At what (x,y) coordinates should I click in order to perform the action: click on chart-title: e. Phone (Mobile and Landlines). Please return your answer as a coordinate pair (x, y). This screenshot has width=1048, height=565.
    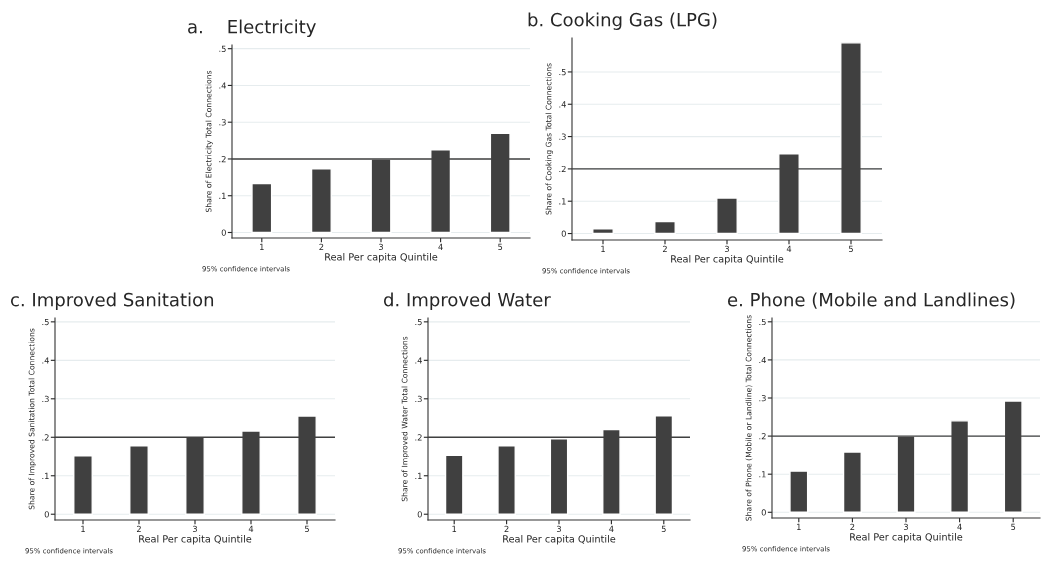
    Looking at the image, I should click on (871, 300).